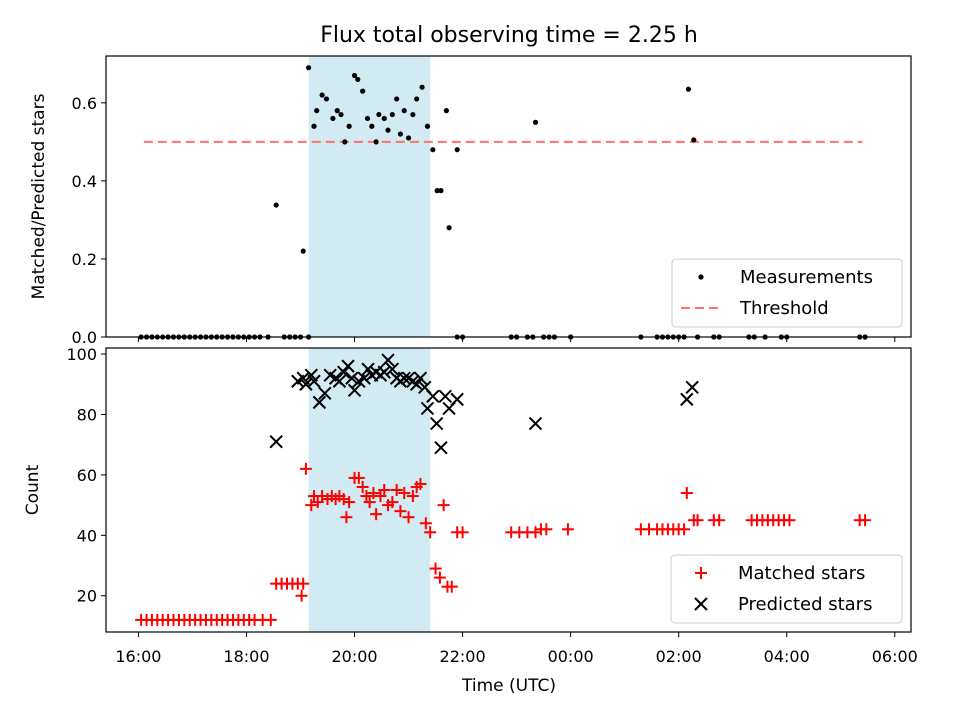 The width and height of the screenshot is (960, 720). I want to click on bottom-y-axis-label: Count, so click(33, 489).